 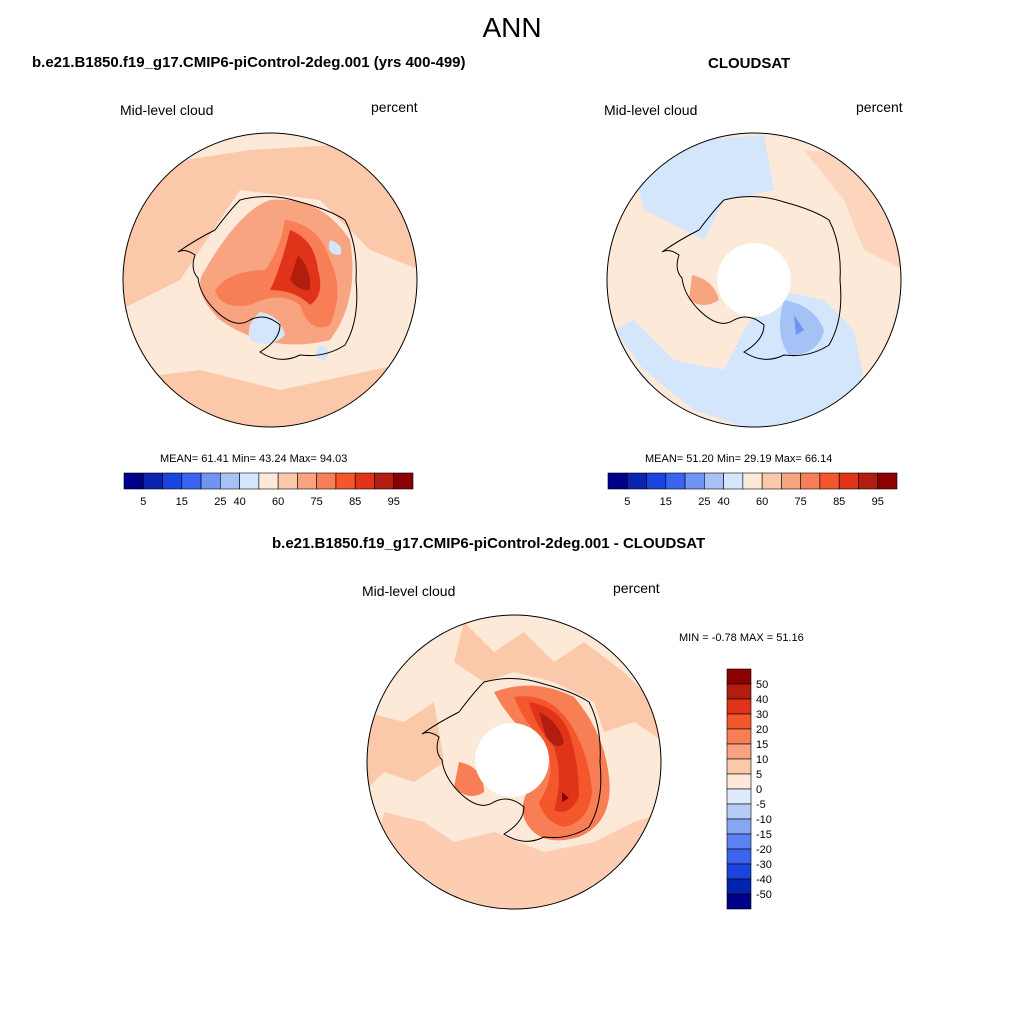 I want to click on obs-colorbar: 5 15 25 40 60 75 85 95, so click(x=752, y=490).